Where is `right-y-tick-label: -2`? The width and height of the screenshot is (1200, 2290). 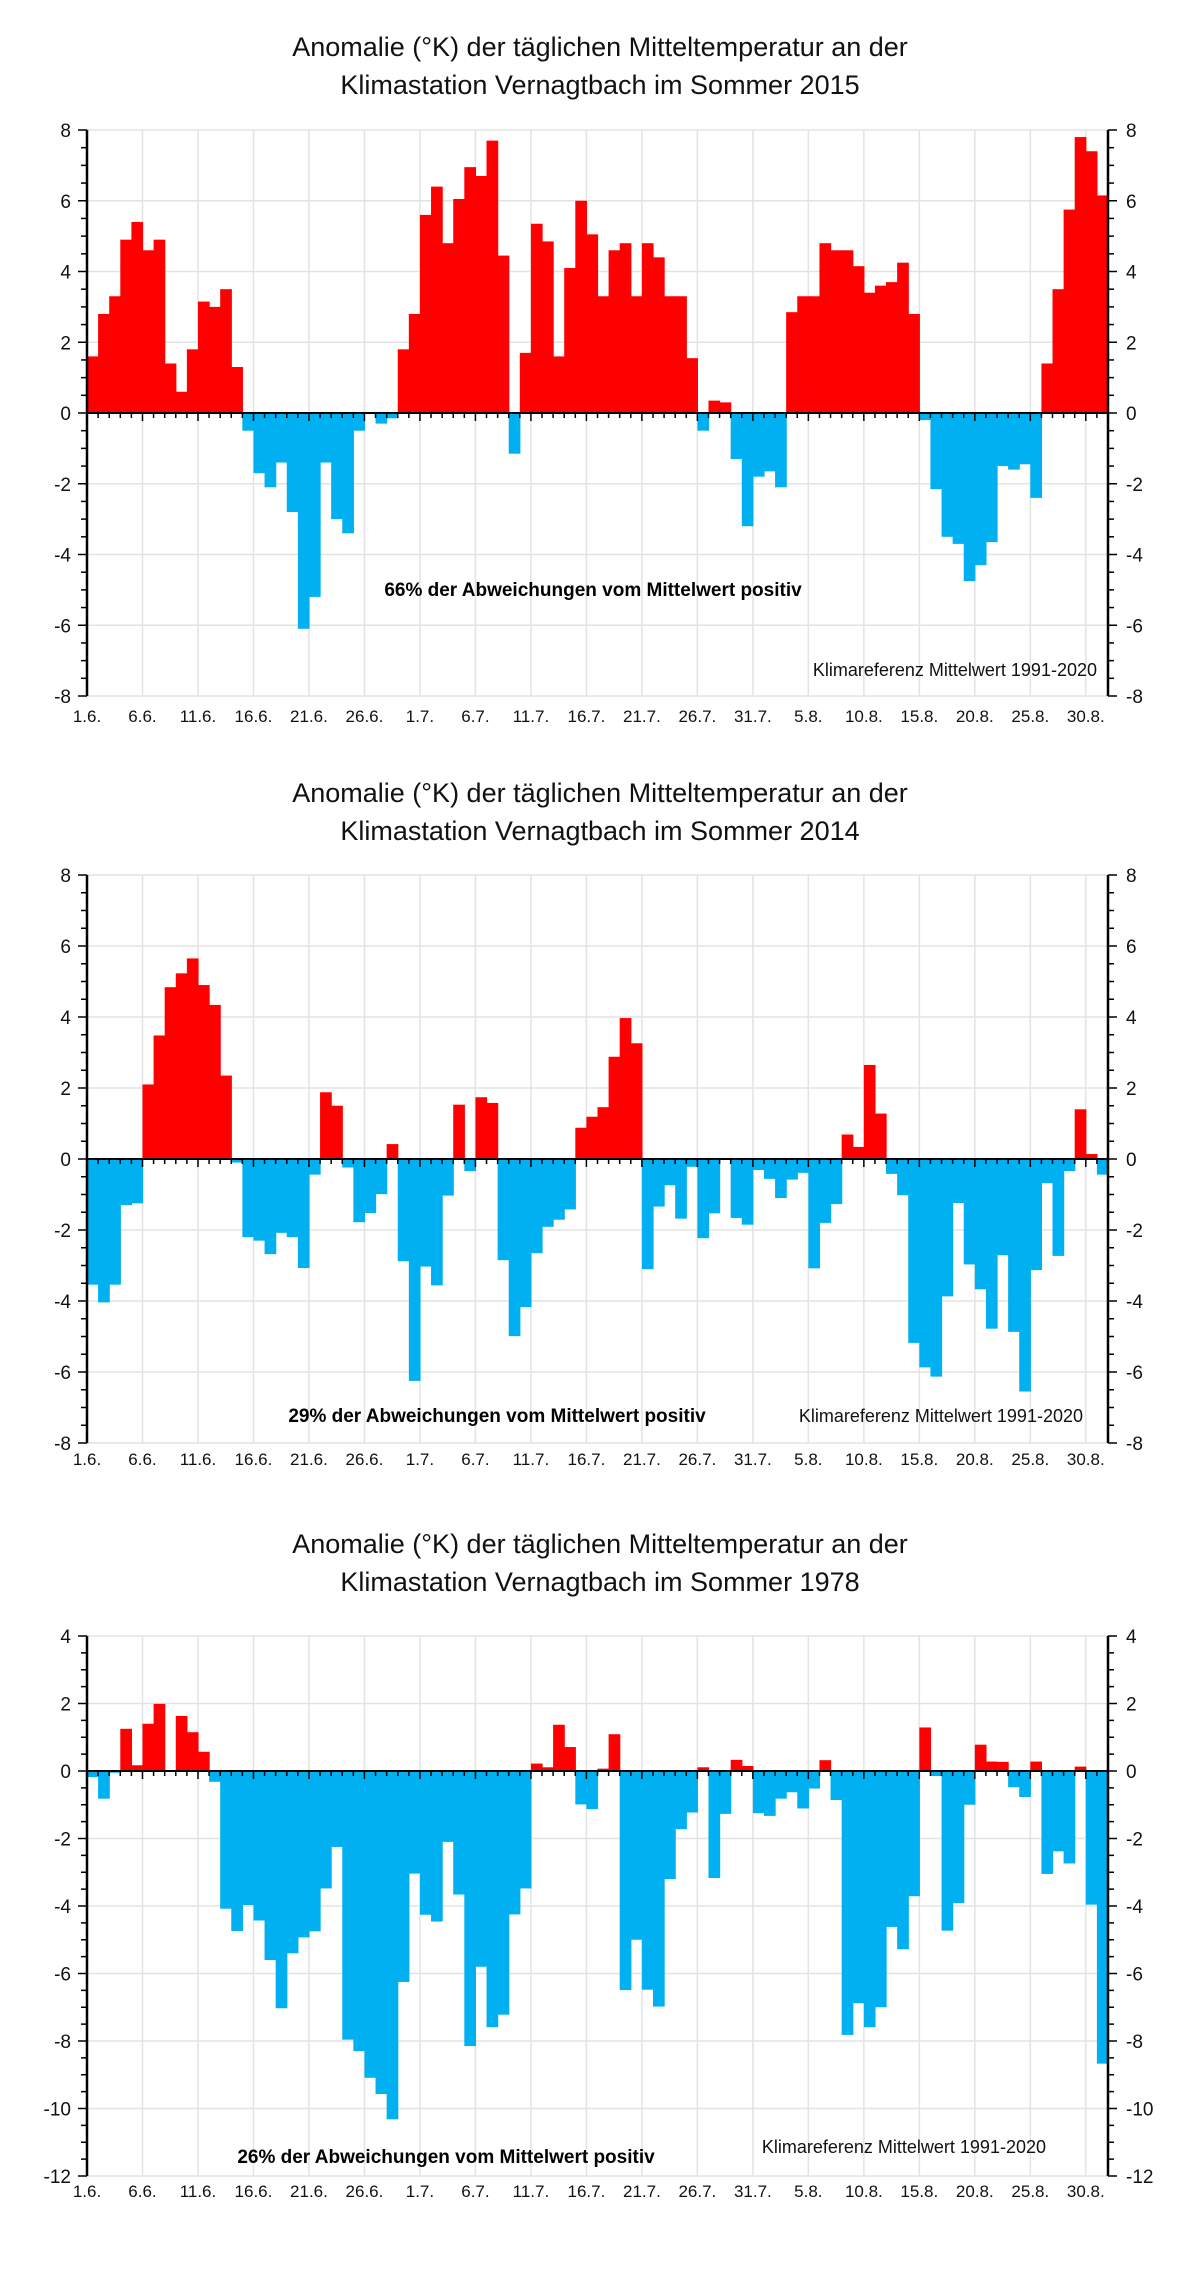 right-y-tick-label: -2 is located at coordinates (1134, 485).